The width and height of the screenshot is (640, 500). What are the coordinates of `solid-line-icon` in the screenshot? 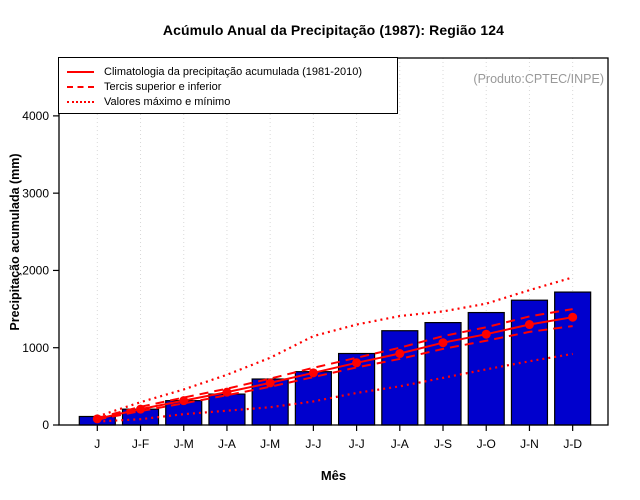 It's located at (80, 71).